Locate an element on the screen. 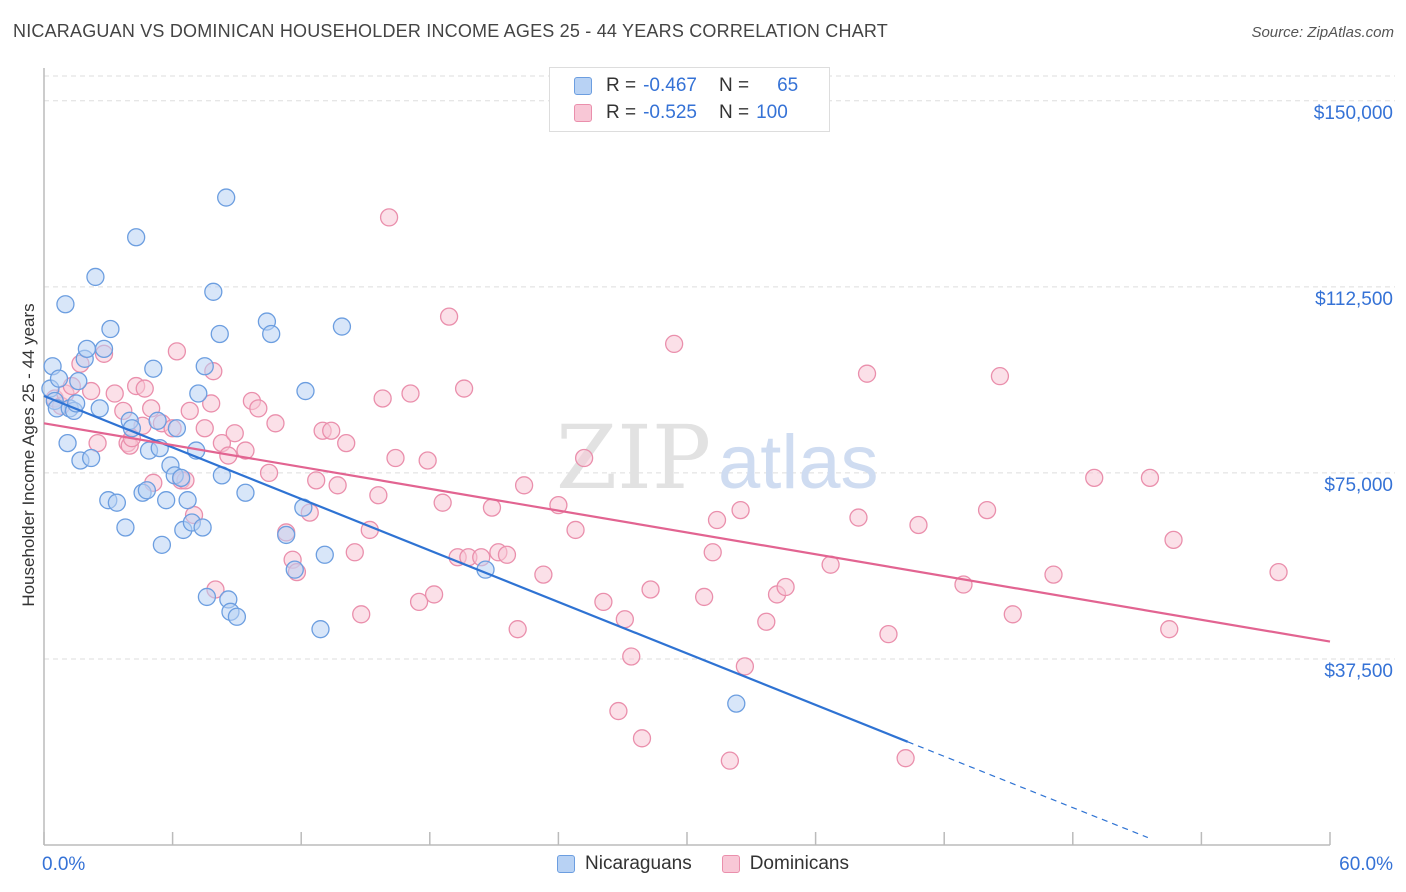 This screenshot has height=892, width=1406. x-tick-label-max: 60.0% is located at coordinates (1366, 864).